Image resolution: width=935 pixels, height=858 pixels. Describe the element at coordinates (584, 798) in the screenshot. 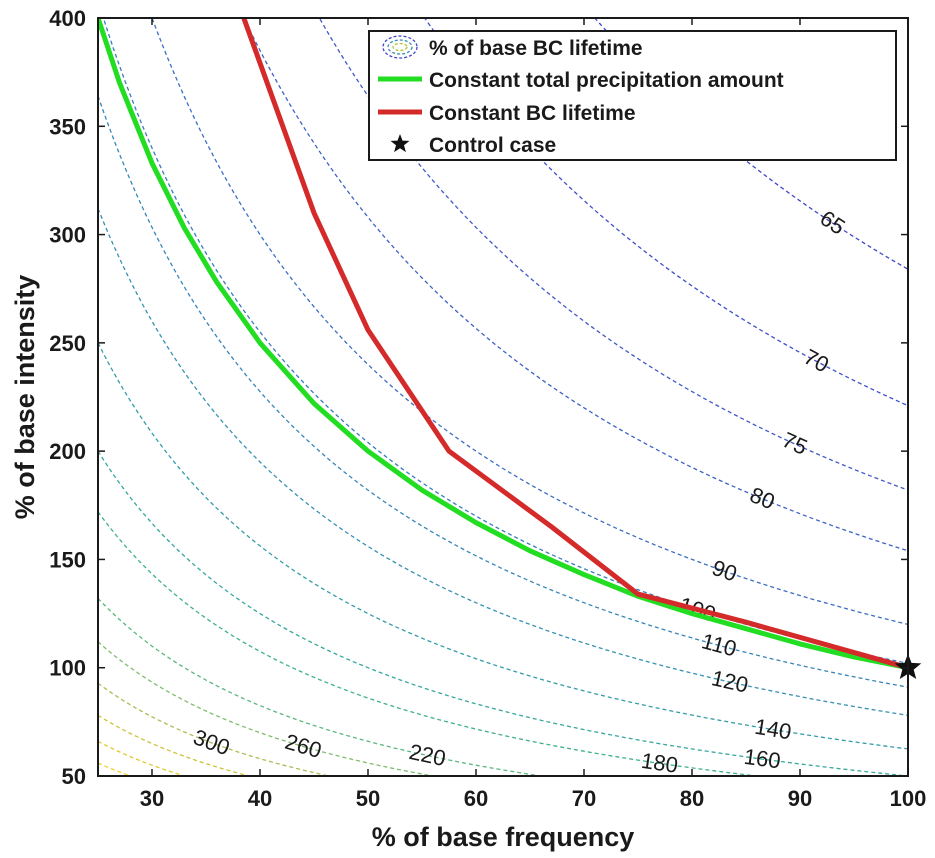

I see `x-tick-label: 70` at that location.